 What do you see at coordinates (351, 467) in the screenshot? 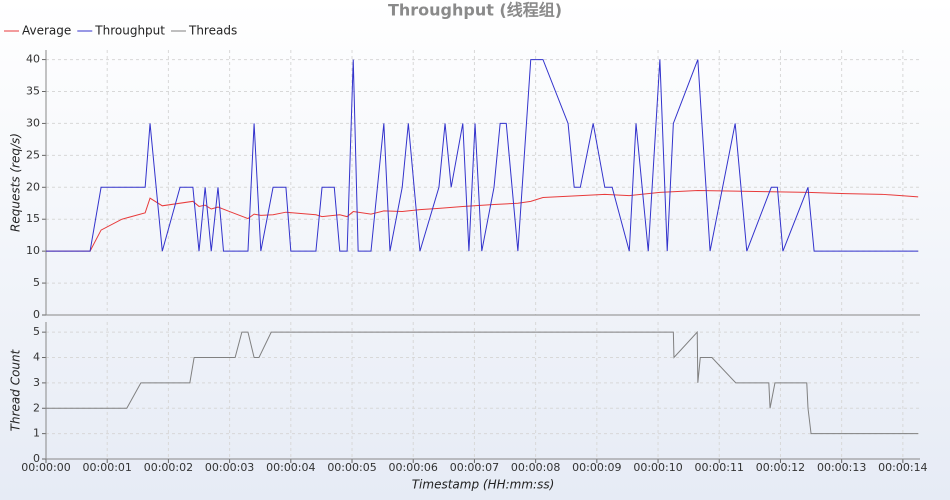
I see `x-tick-label: 00:00:05` at bounding box center [351, 467].